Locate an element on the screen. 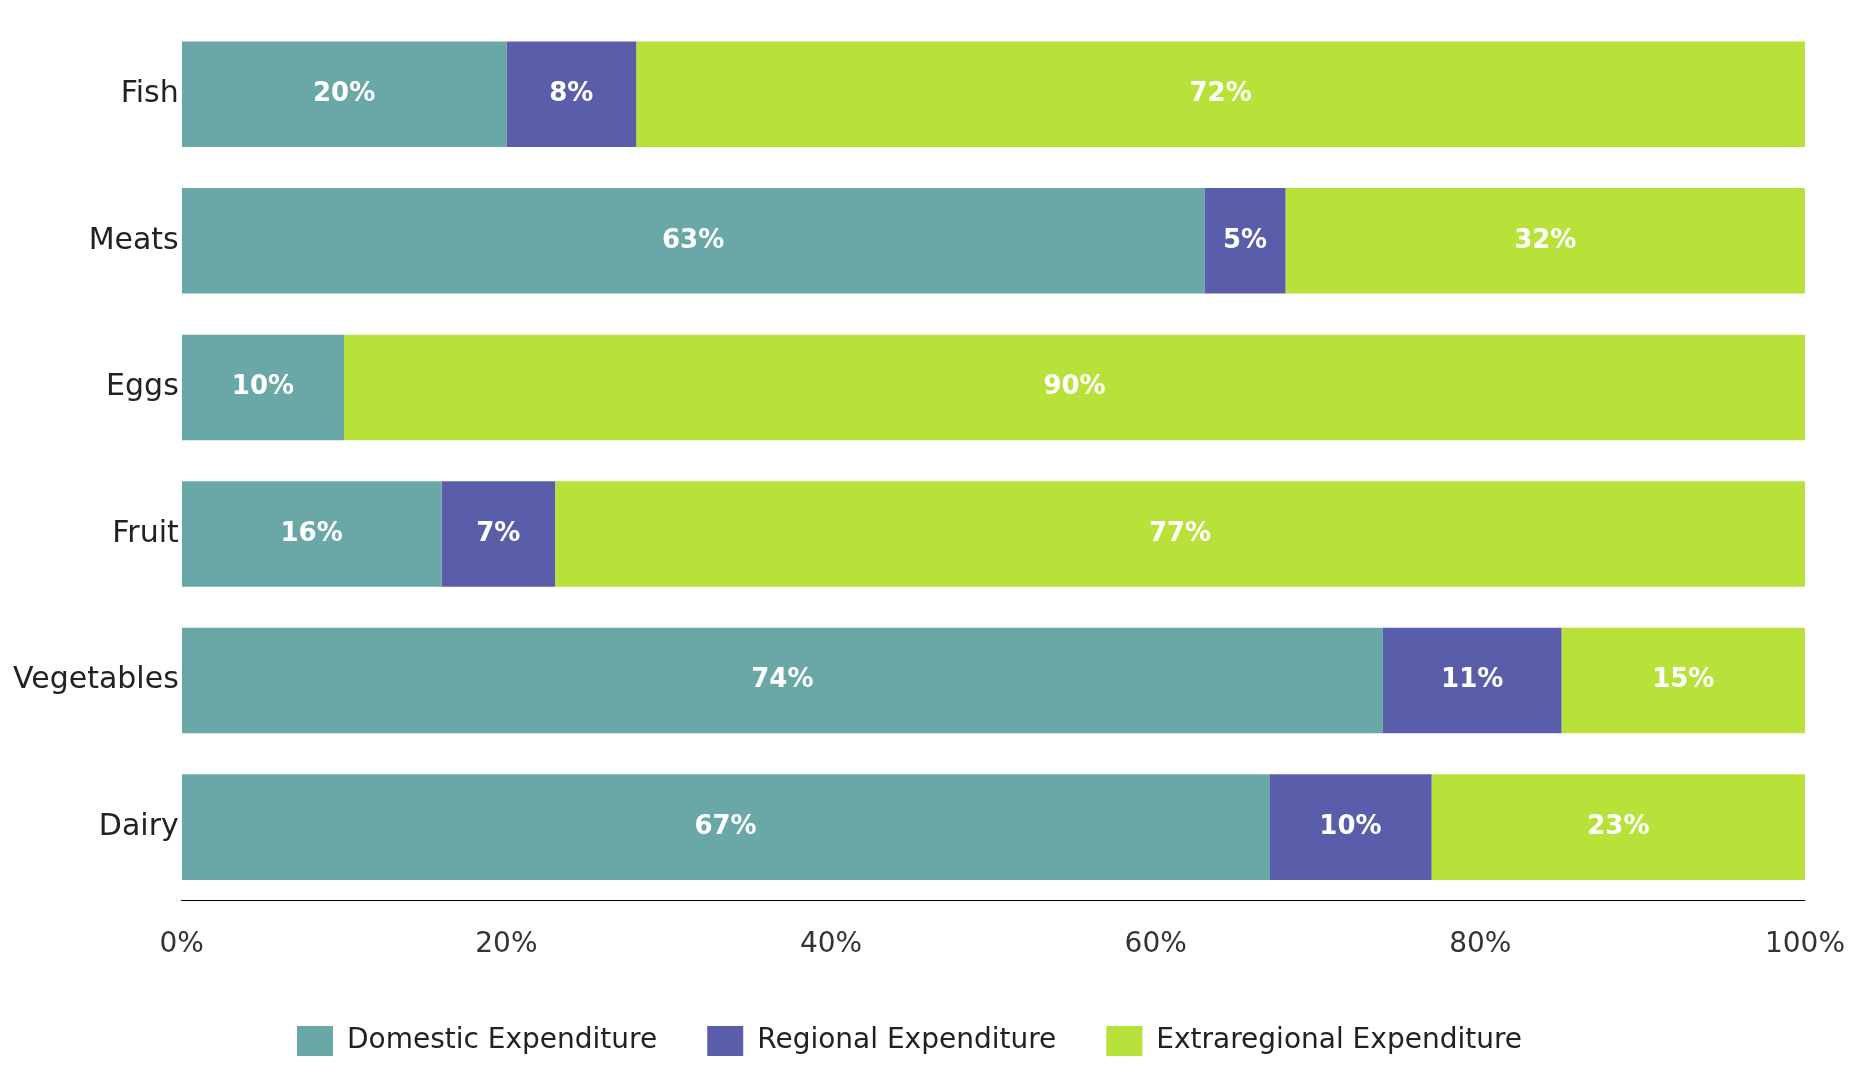 This screenshot has width=1859, height=1076. y-tick-label: Fish is located at coordinates (149, 92).